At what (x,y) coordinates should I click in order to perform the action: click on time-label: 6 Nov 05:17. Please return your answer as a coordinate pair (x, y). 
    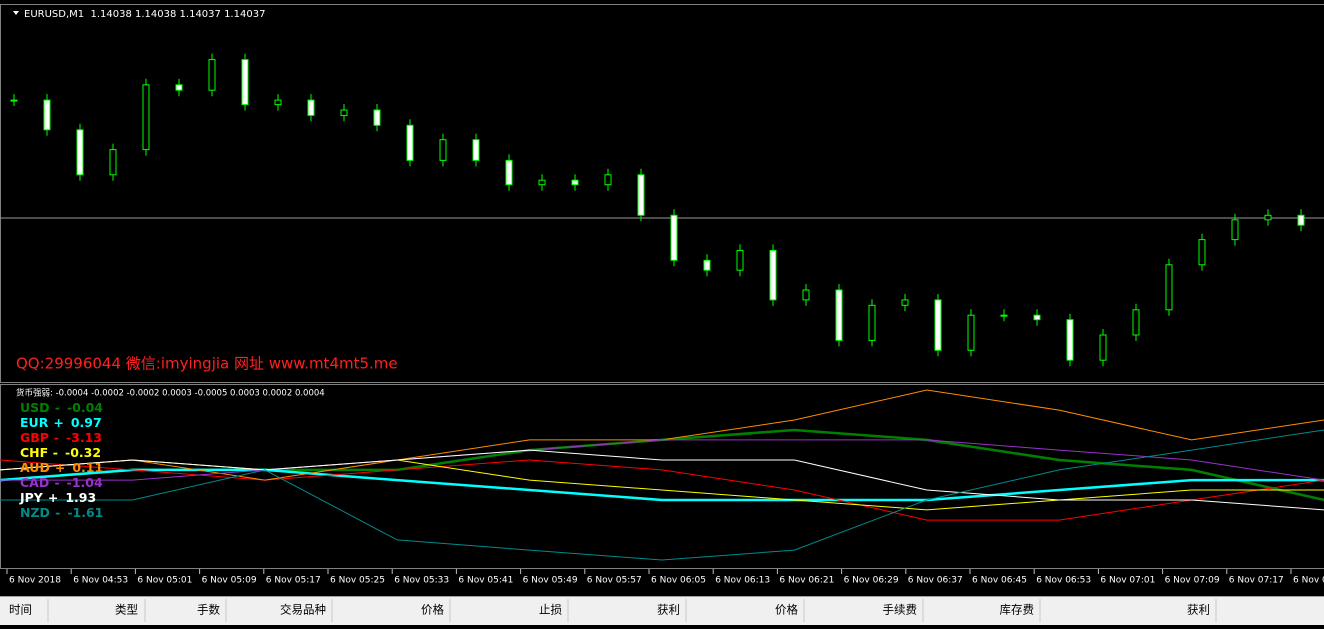
    Looking at the image, I should click on (293, 581).